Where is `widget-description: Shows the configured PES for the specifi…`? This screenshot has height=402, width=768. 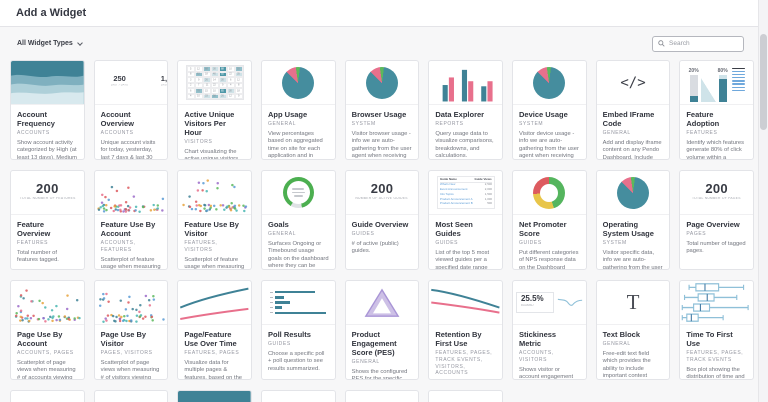 widget-description: Shows the configured PES for the specifi… is located at coordinates (379, 373).